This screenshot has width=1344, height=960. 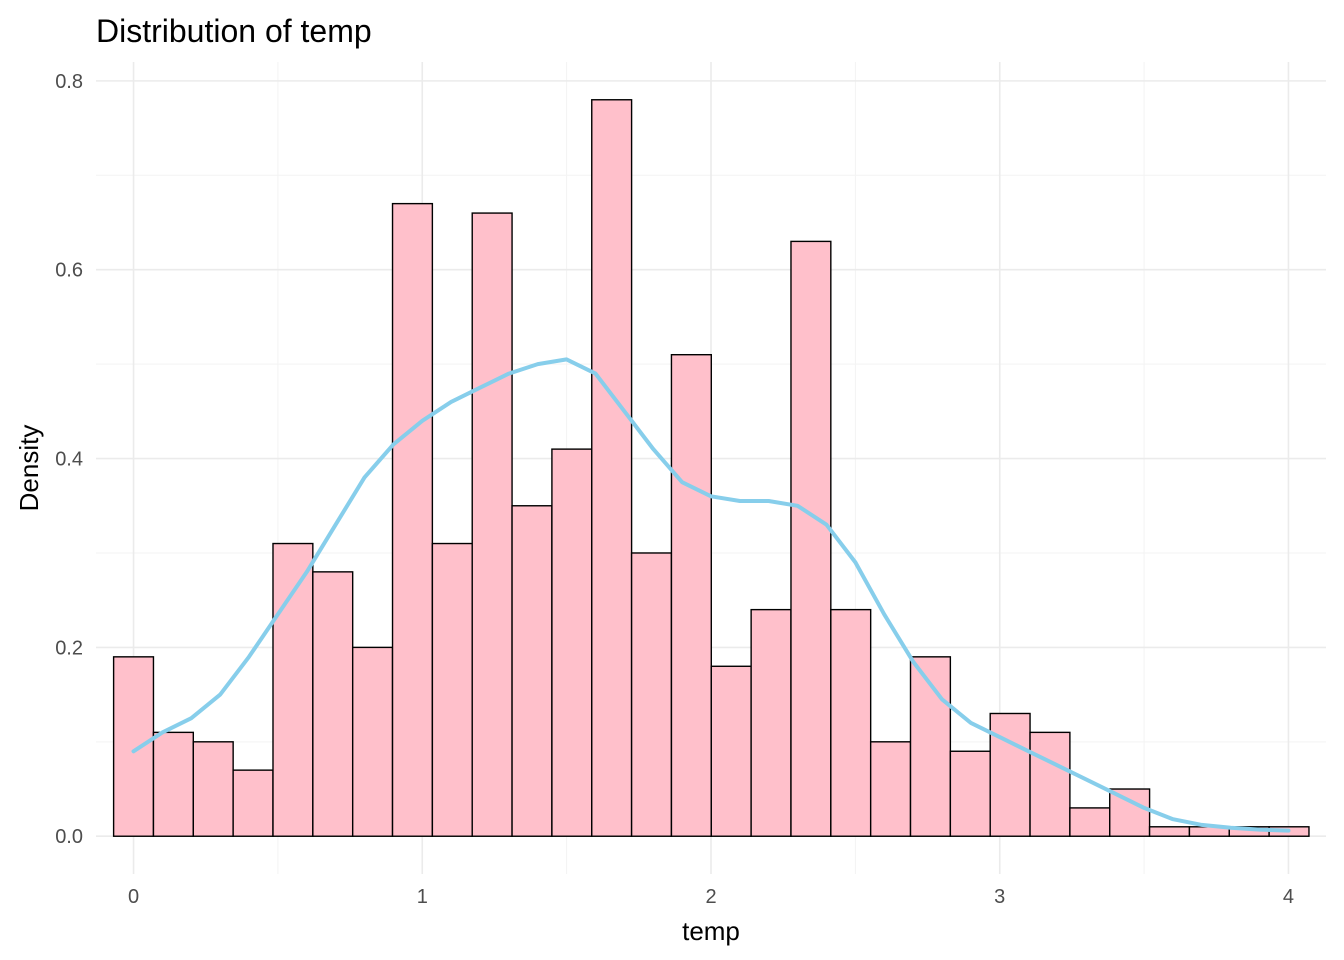 What do you see at coordinates (1288, 897) in the screenshot?
I see `x-tick-label: 4` at bounding box center [1288, 897].